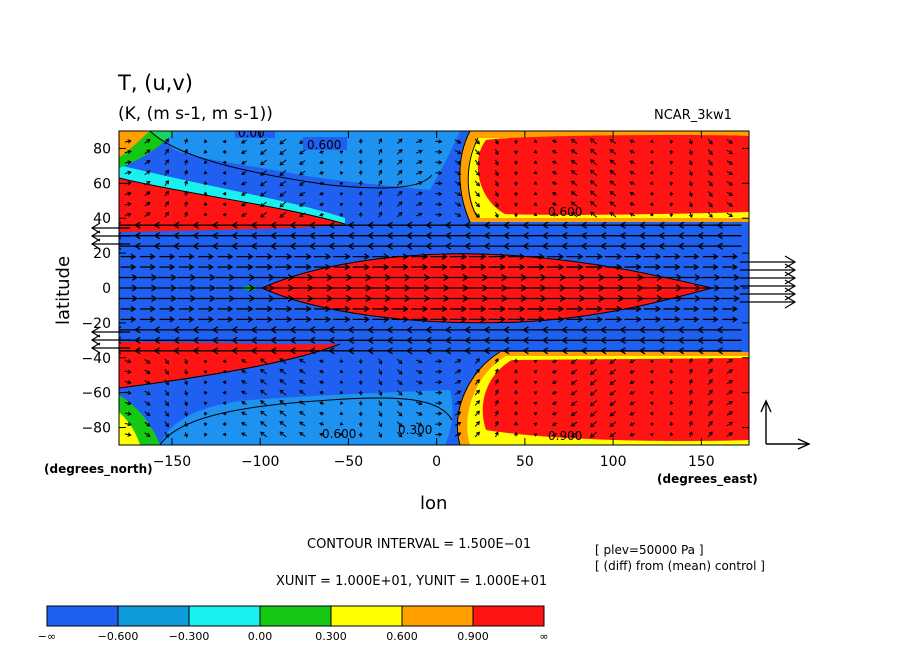  Describe the element at coordinates (229, 365) in the screenshot. I see `region-sw-red` at that location.